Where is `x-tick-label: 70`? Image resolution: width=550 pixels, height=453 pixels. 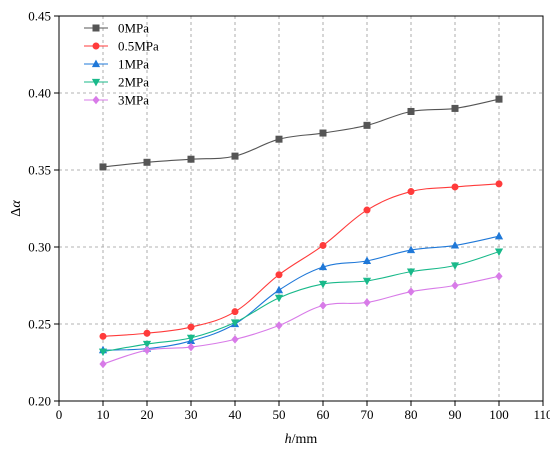
x-tick-label: 70 is located at coordinates (367, 414).